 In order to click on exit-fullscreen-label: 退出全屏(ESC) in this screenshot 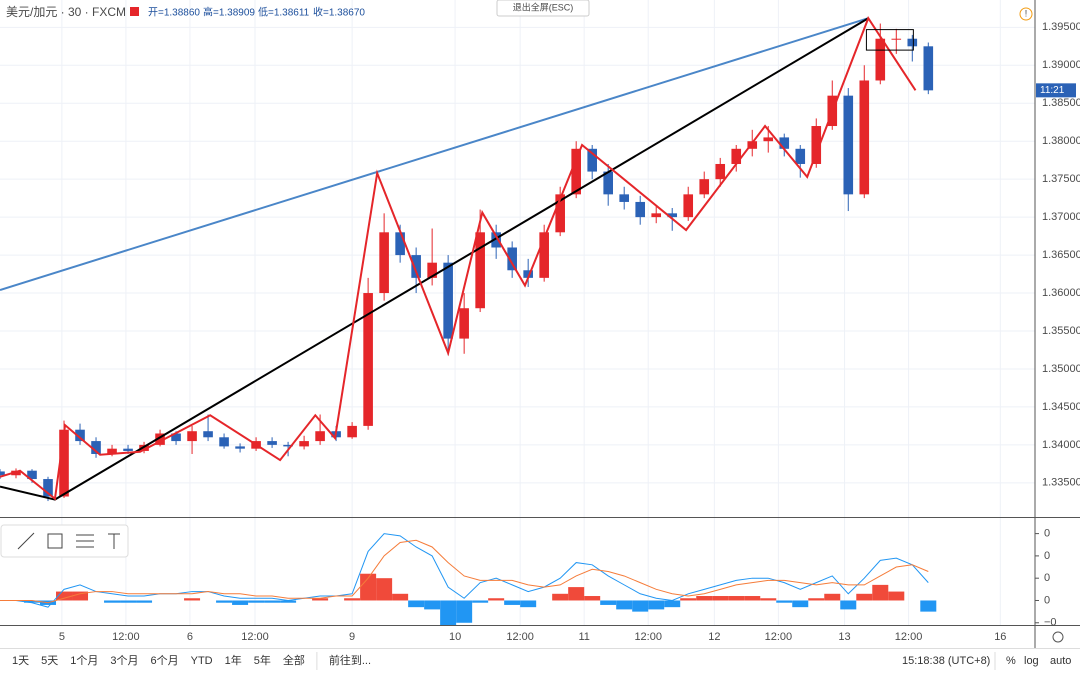, I will do `click(543, 6)`.